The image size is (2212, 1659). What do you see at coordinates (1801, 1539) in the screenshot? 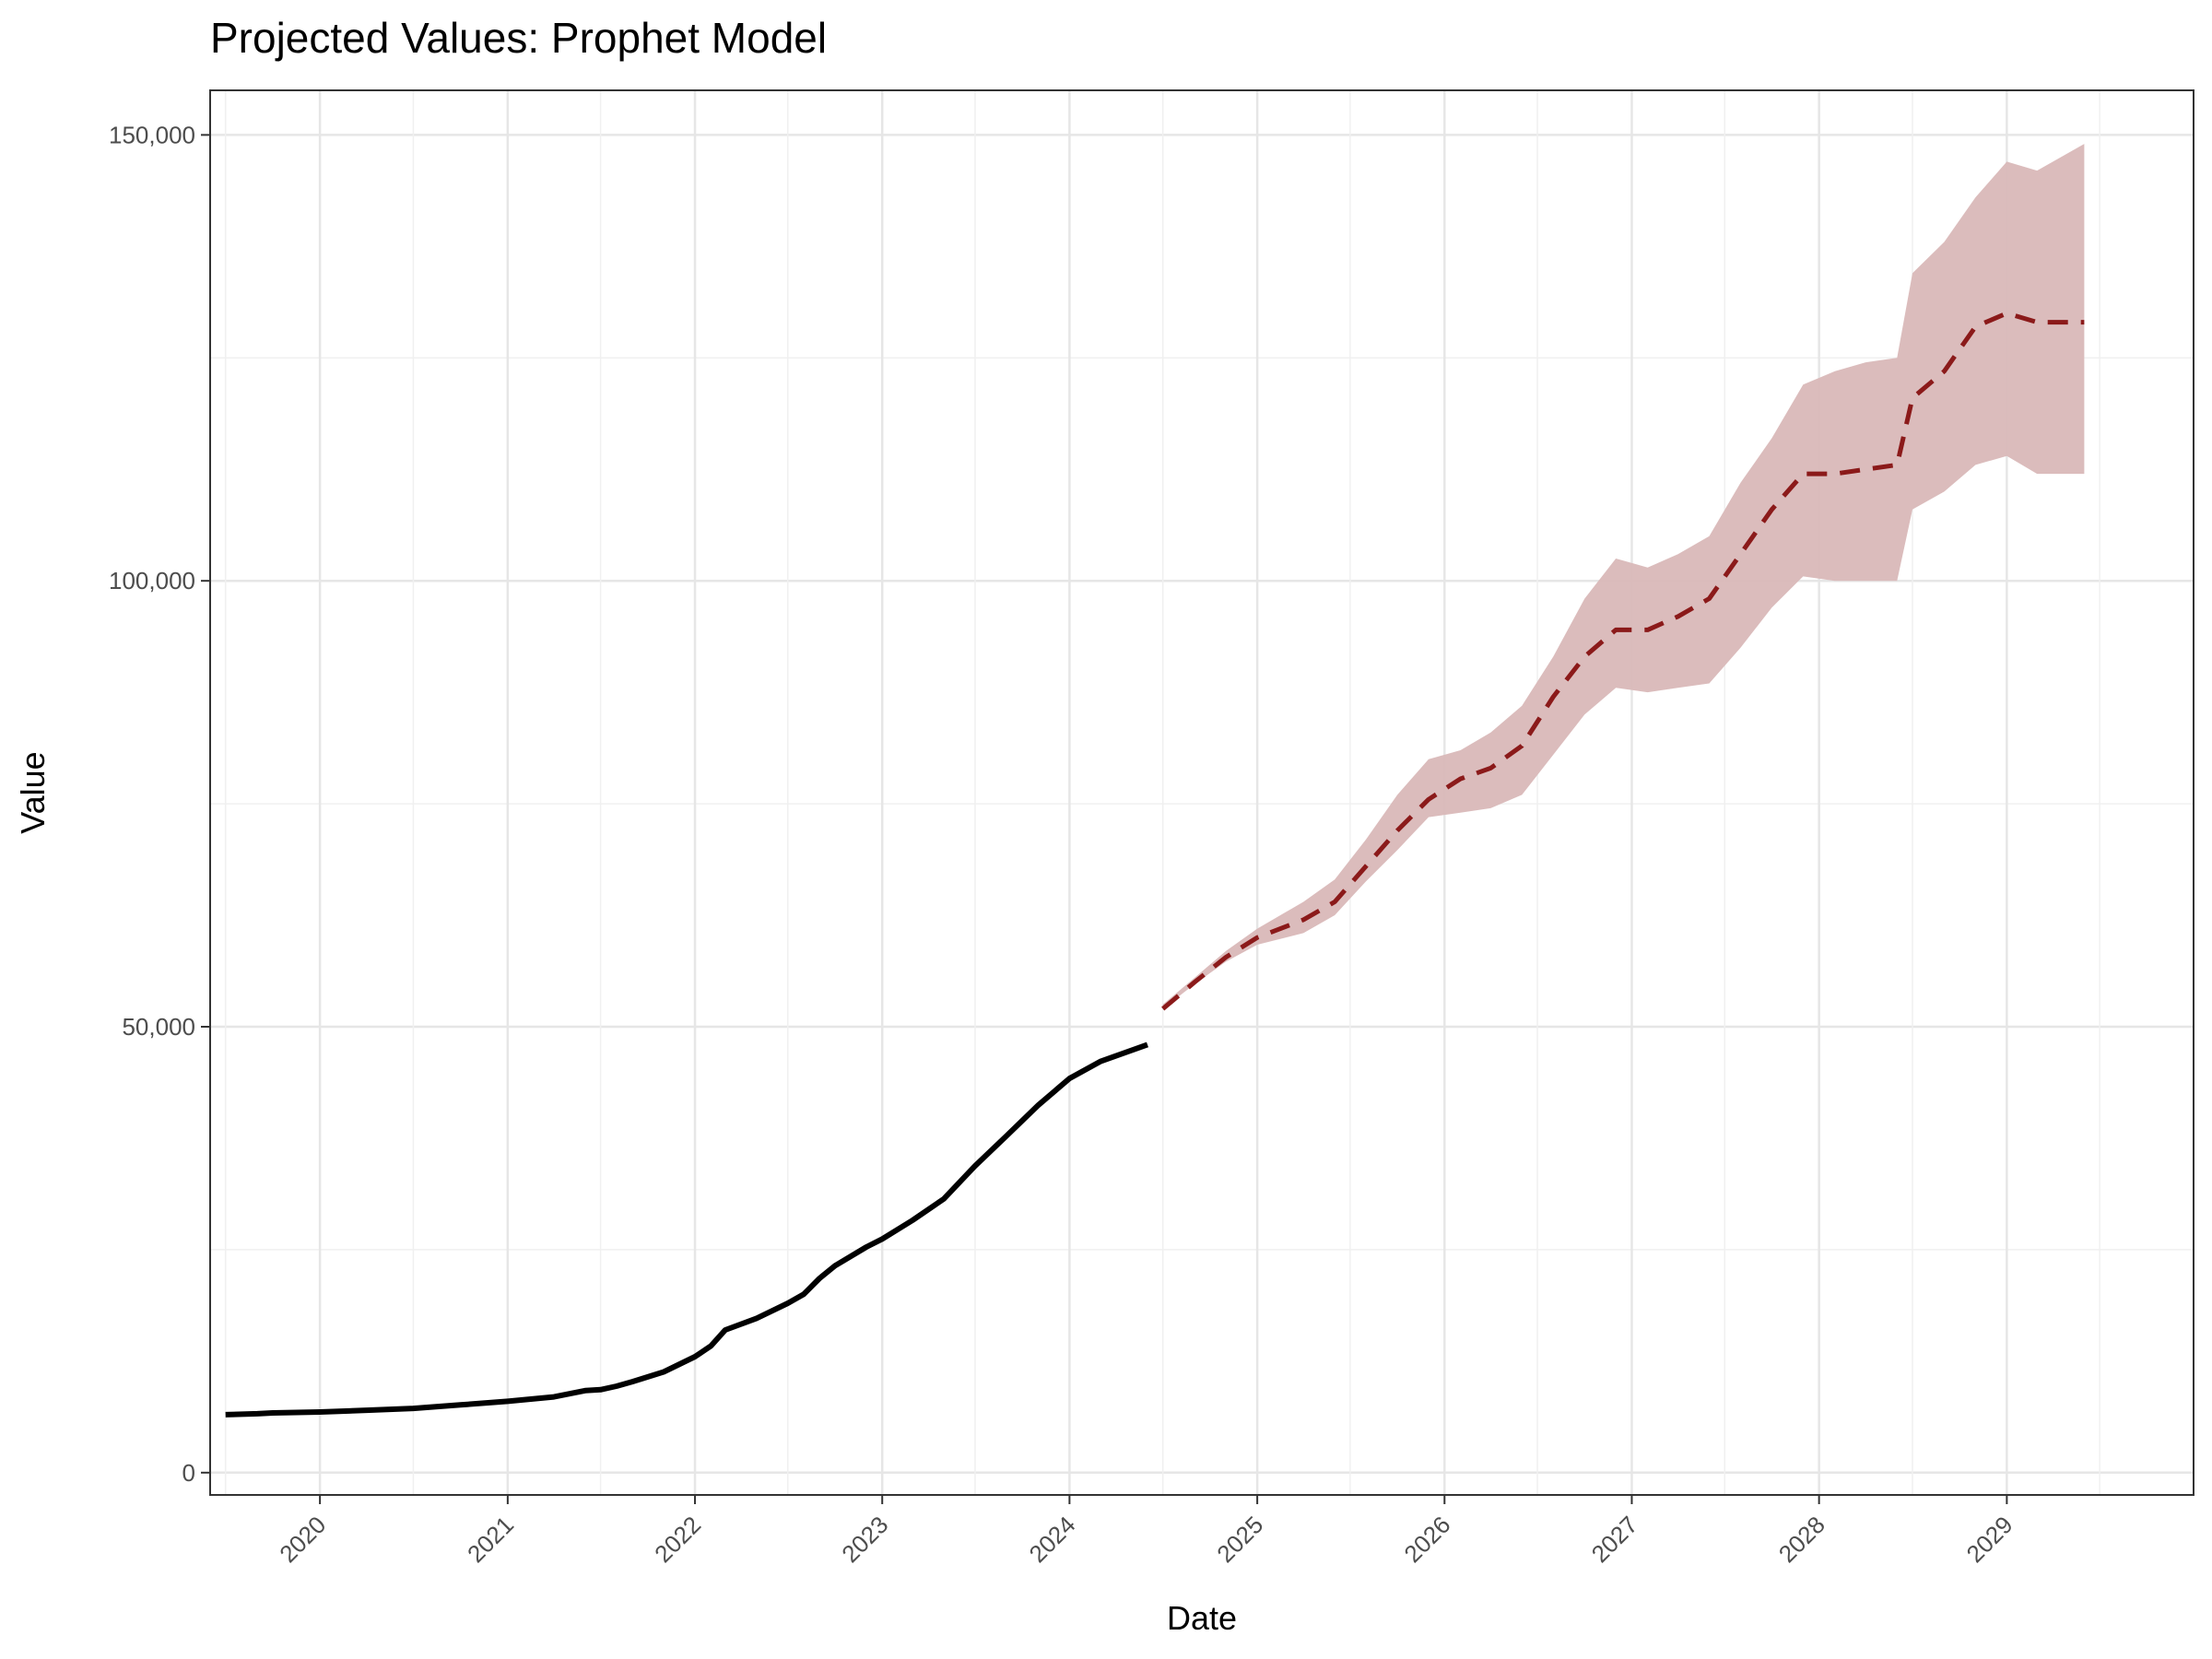
I see `x-tick-label: 2028` at bounding box center [1801, 1539].